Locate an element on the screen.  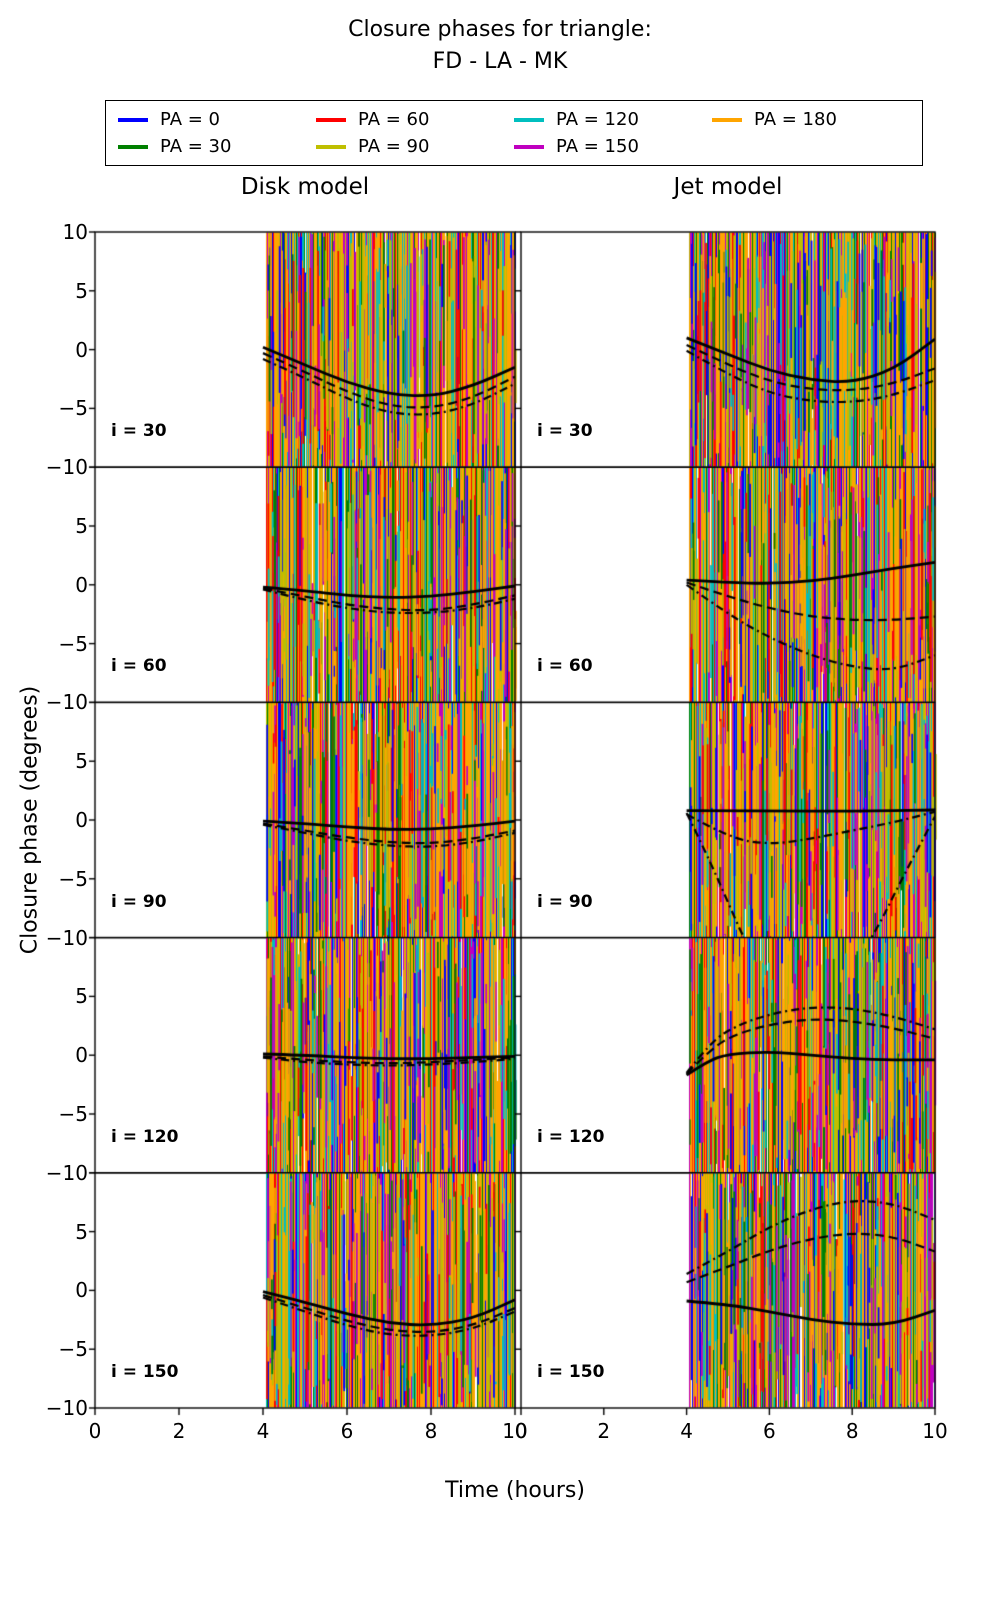
legend-entry: PA = 60 is located at coordinates (415, 119).